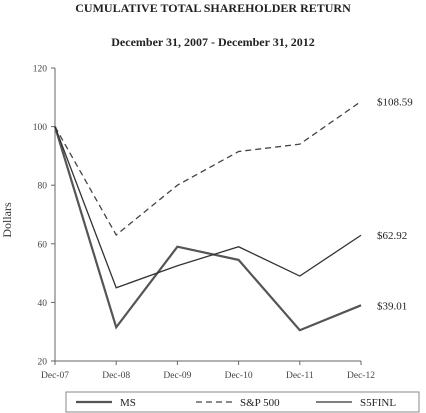  I want to click on y-tick-label: 120, so click(40, 70).